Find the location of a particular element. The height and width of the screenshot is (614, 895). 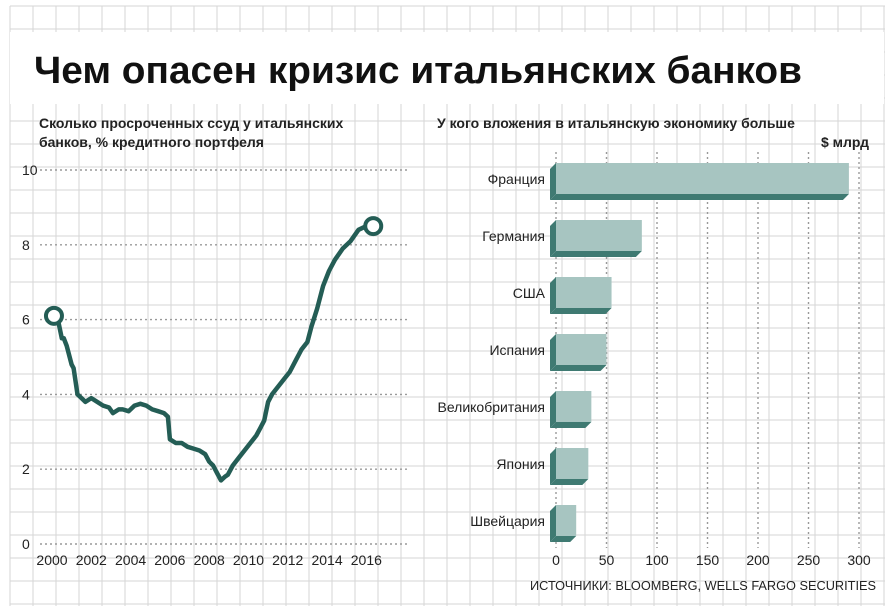

line-chart-x-tick-label: 2012 is located at coordinates (287, 560).